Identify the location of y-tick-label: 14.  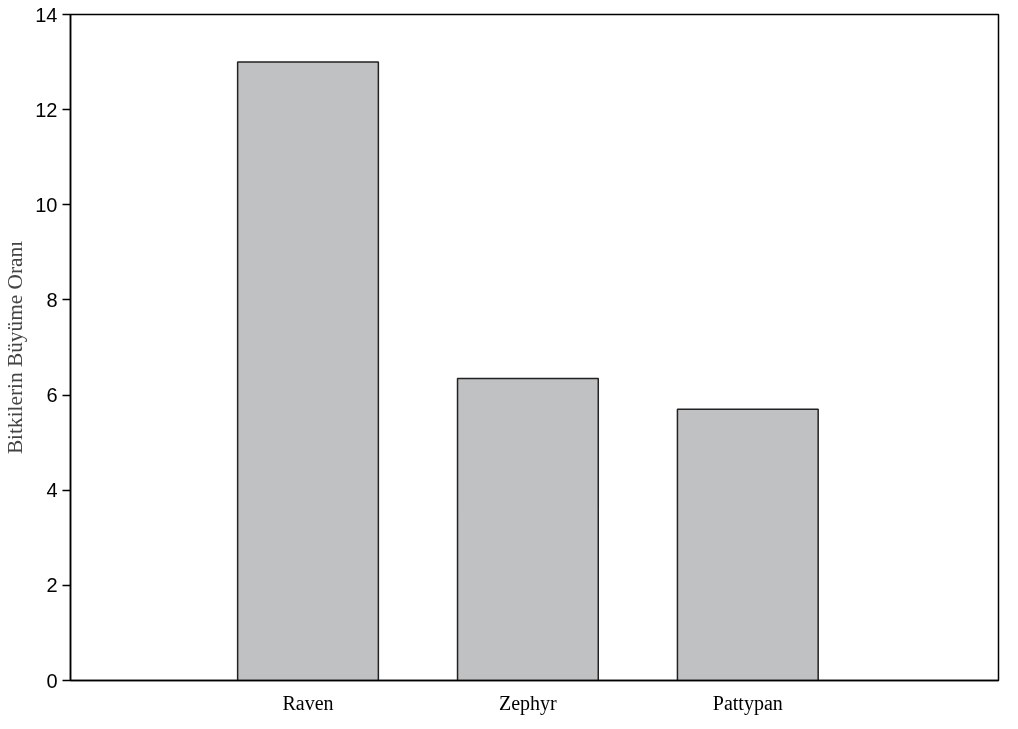
(46, 14).